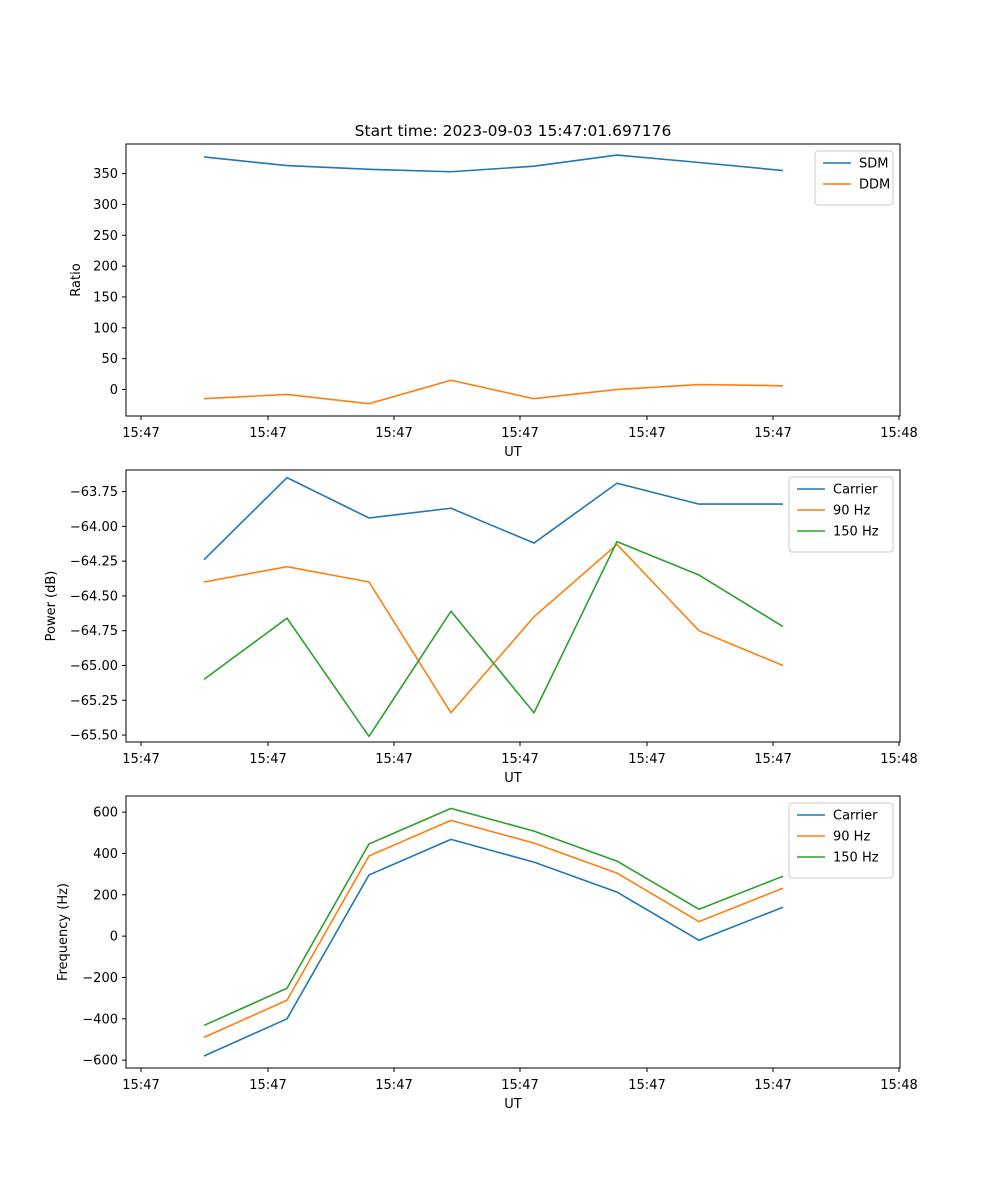  Describe the element at coordinates (94, 562) in the screenshot. I see `y-tick-label: −64.25` at that location.